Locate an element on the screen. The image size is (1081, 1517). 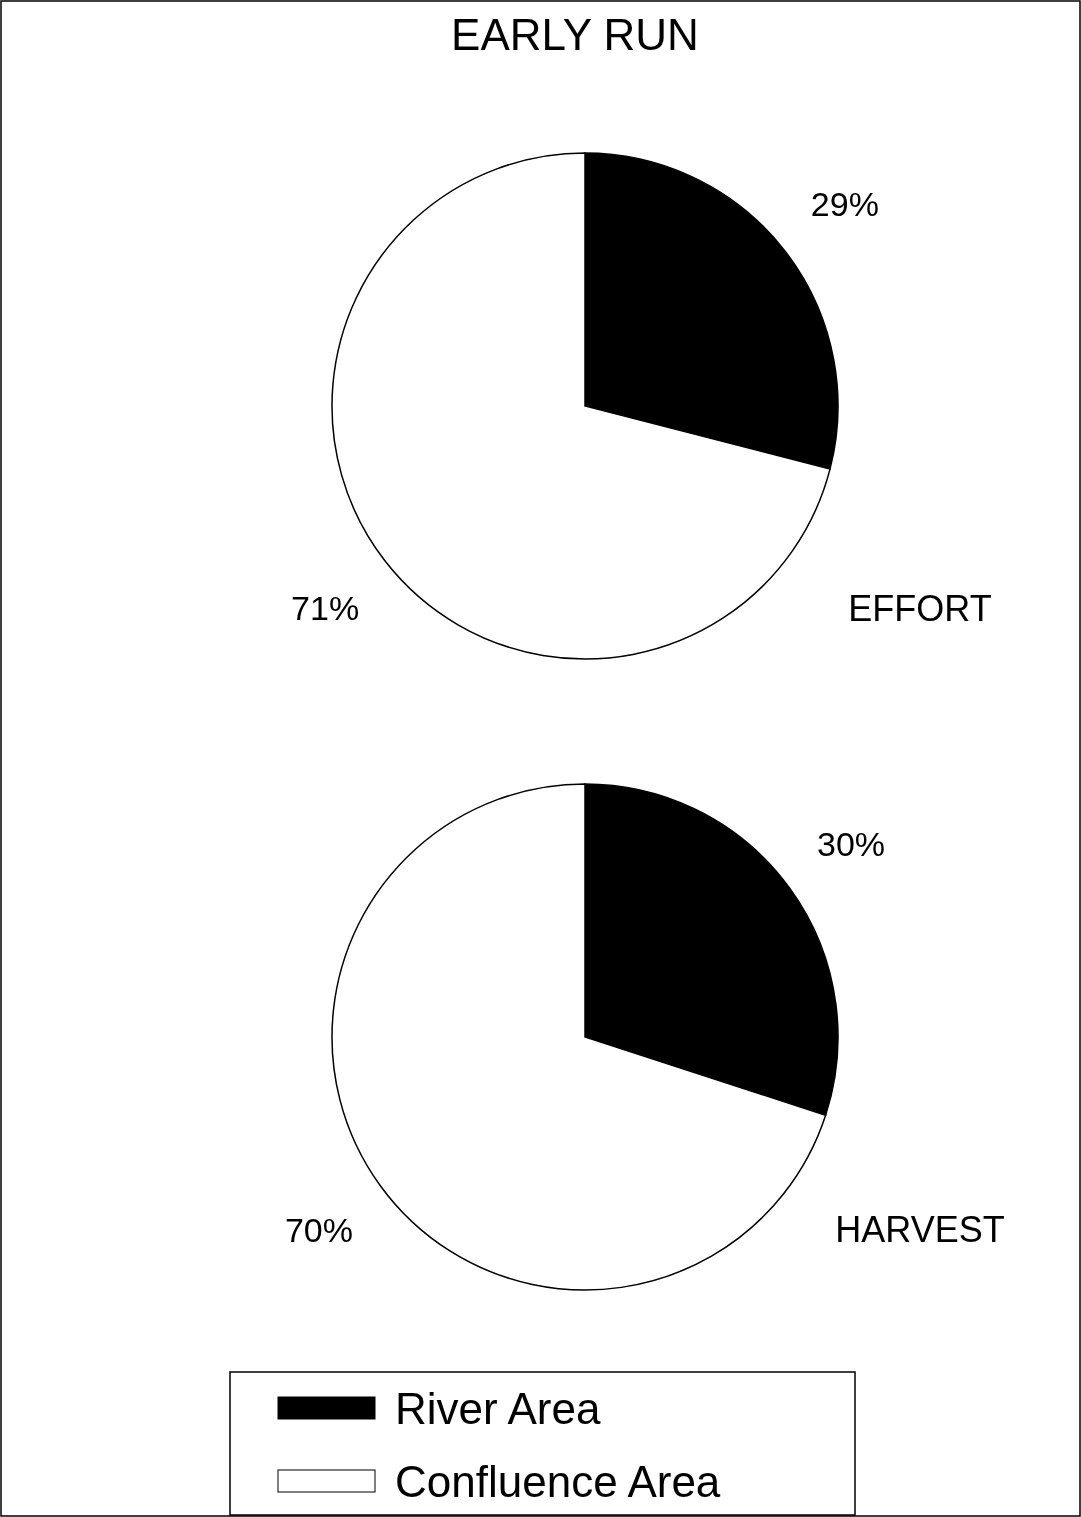
text: EFFORT is located at coordinates (920, 608).